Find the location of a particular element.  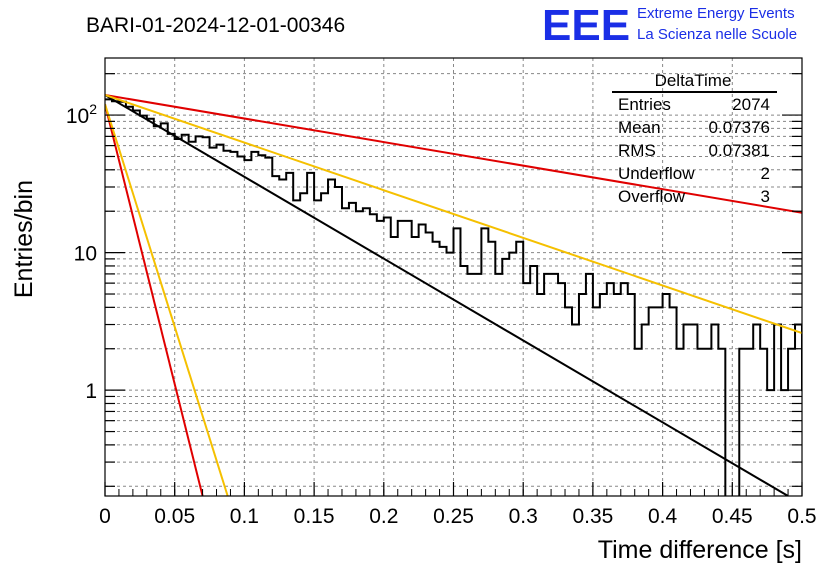

stats-value: 3 is located at coordinates (765, 196).